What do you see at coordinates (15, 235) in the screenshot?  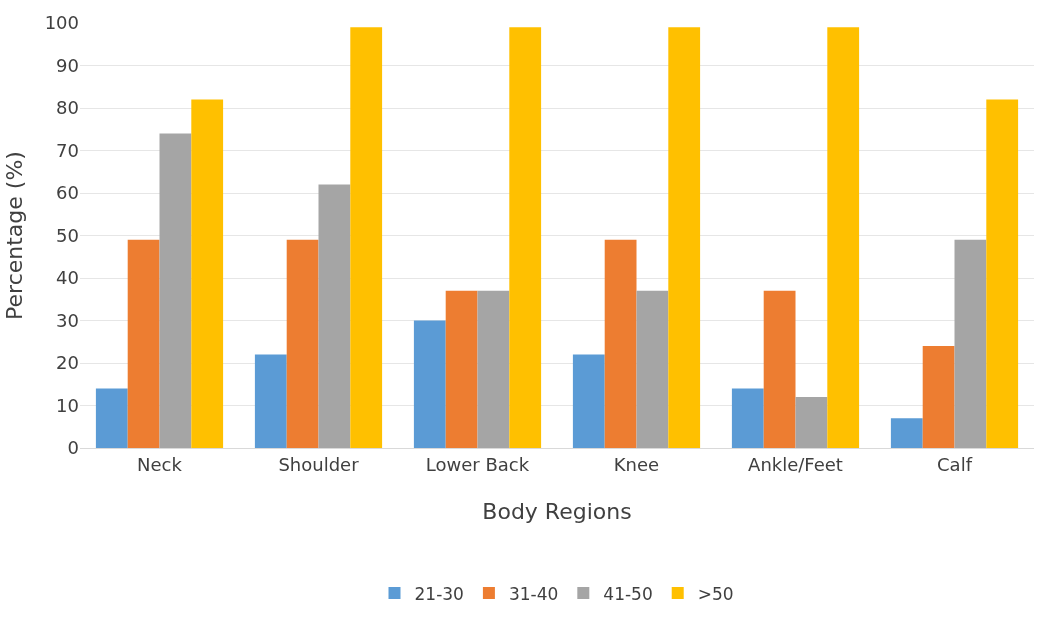 I see `y-axis-title: Percentage (%)` at bounding box center [15, 235].